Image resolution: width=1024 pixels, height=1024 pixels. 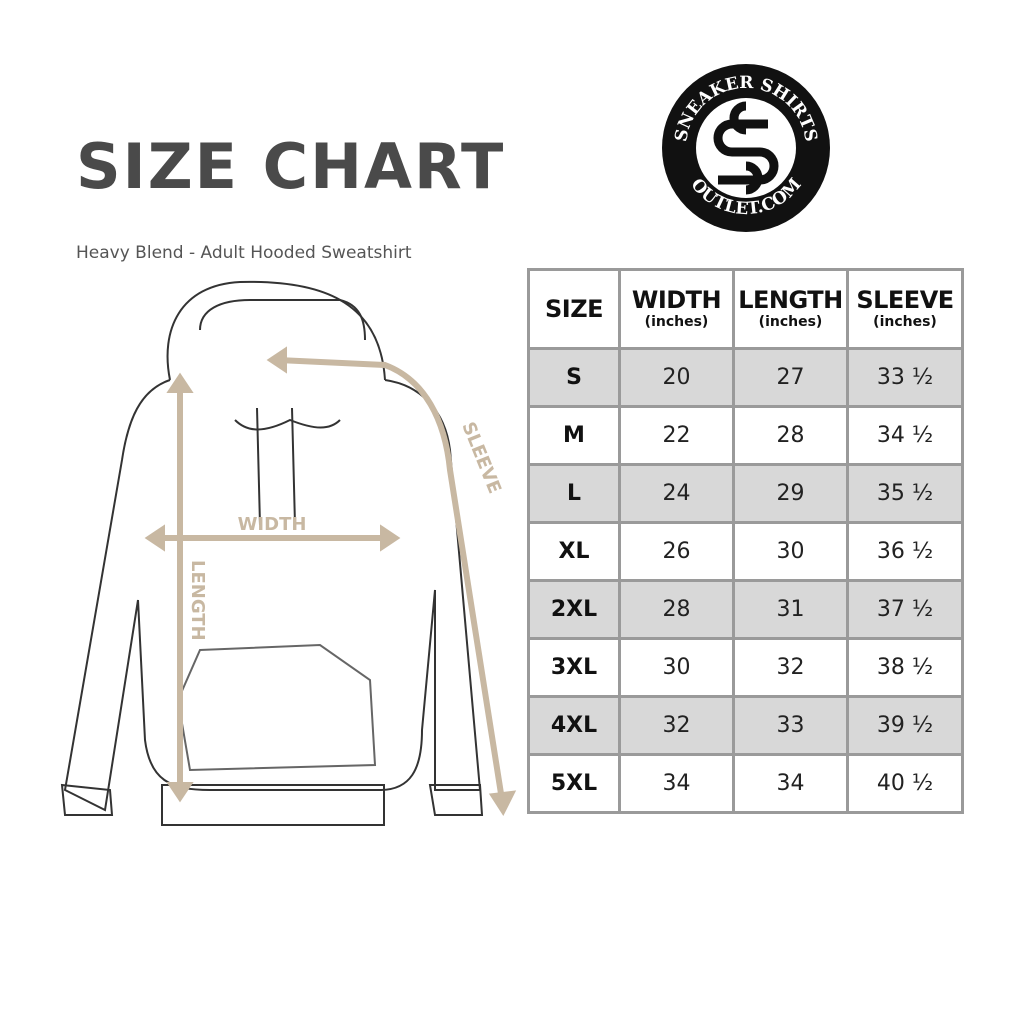 I want to click on measurement-cell: 22, so click(x=676, y=435).